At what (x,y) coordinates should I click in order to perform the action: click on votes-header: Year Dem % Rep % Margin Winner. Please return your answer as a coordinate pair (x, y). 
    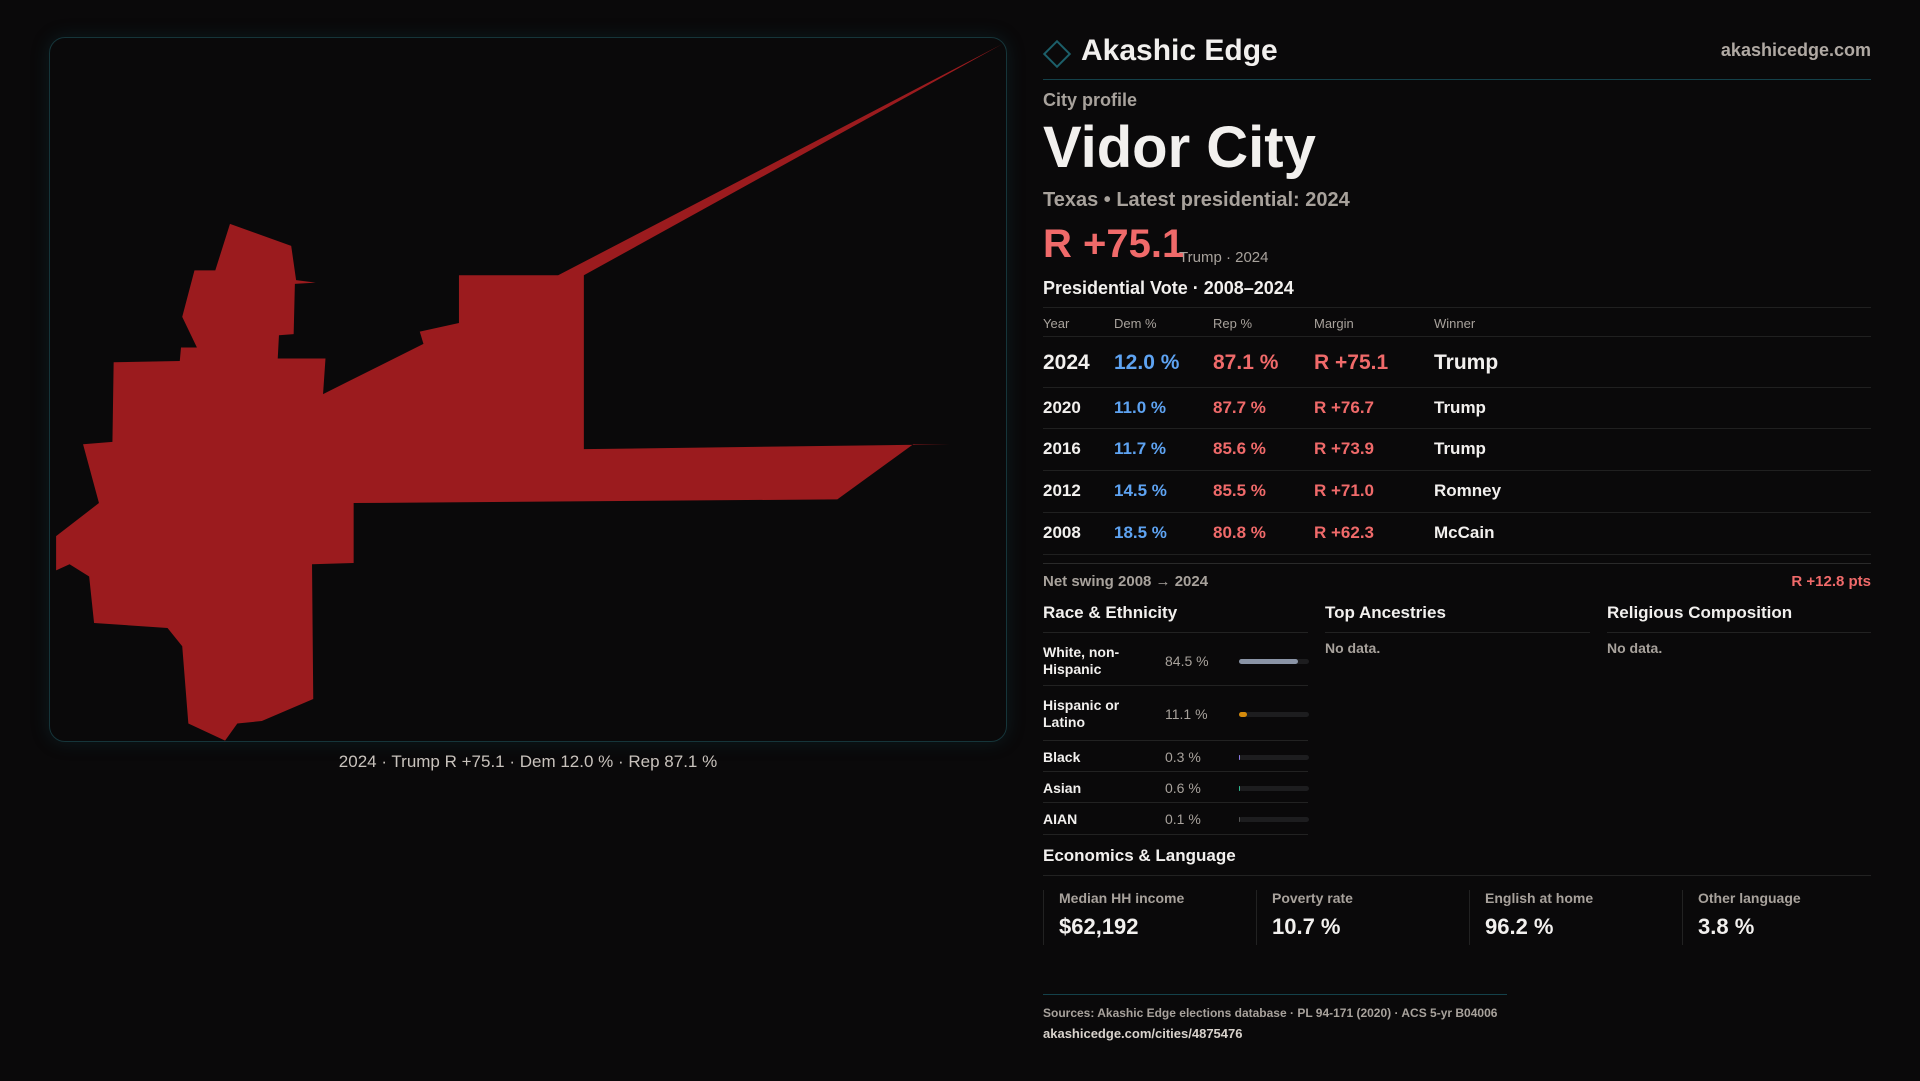
    Looking at the image, I should click on (1457, 322).